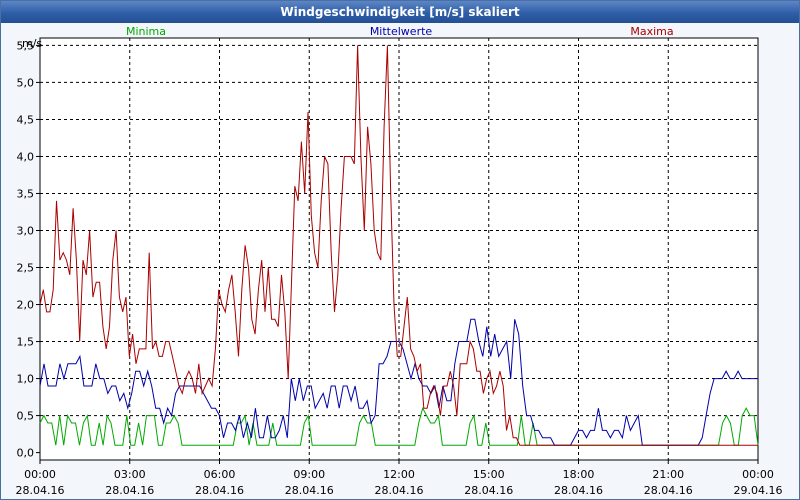  Describe the element at coordinates (220, 474) in the screenshot. I see `x-tick-time: 06:00` at that location.